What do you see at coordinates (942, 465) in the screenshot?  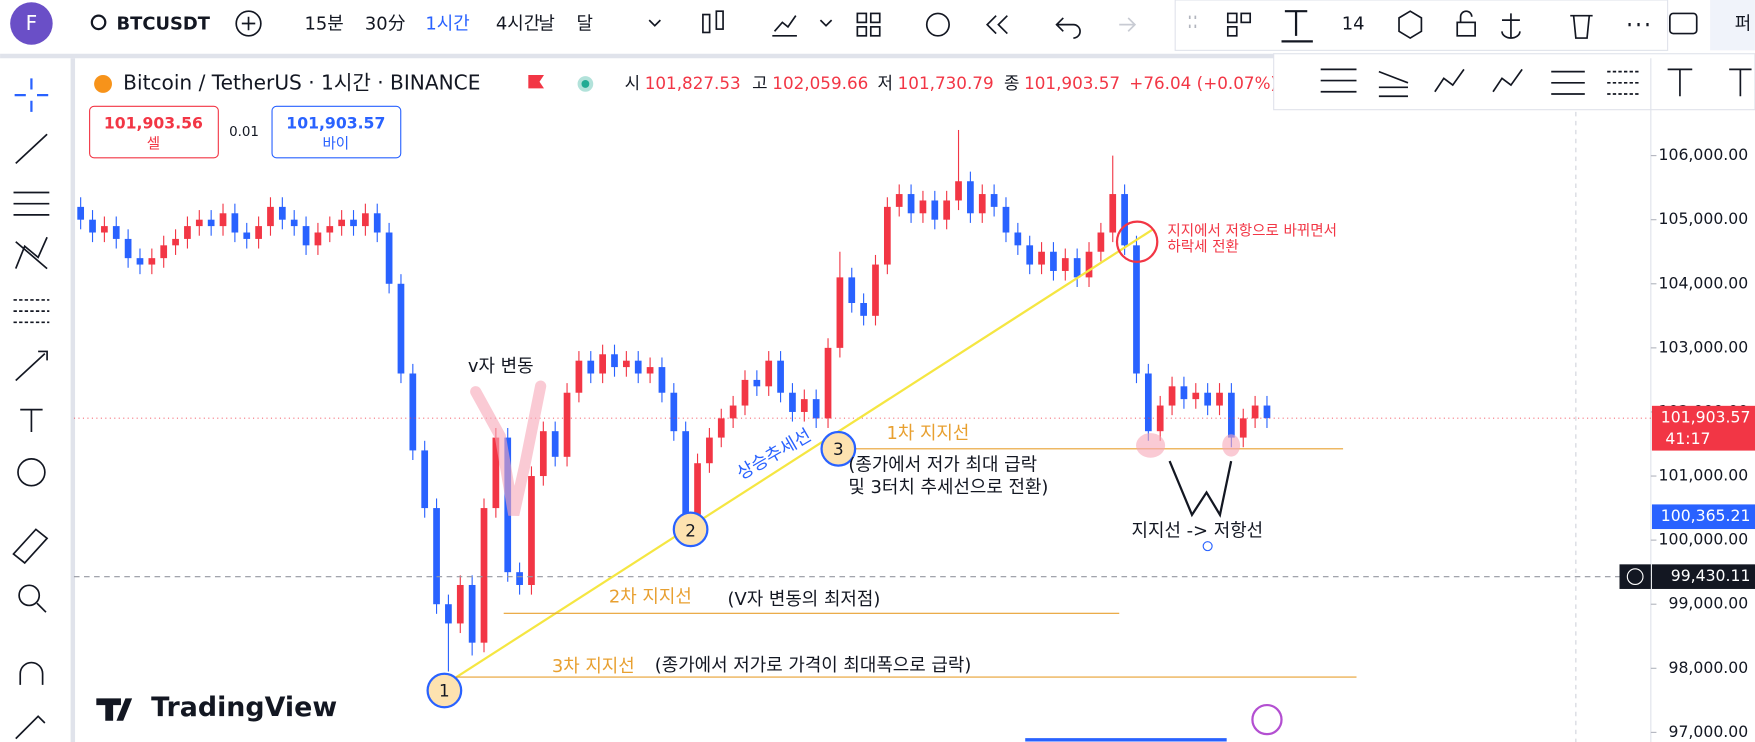 I see `annotation: (종가에서 저가 최대 급락` at bounding box center [942, 465].